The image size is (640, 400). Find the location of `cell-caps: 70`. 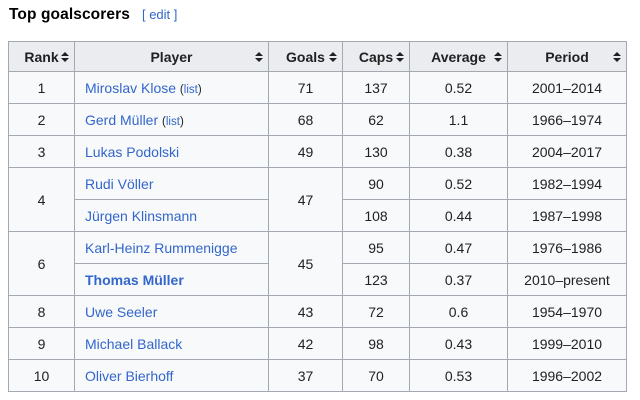

cell-caps: 70 is located at coordinates (376, 375).